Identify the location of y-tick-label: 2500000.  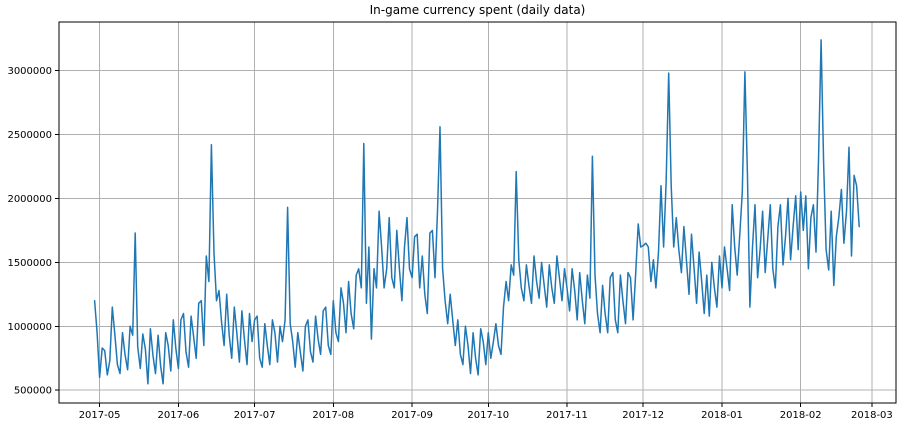
(29, 135).